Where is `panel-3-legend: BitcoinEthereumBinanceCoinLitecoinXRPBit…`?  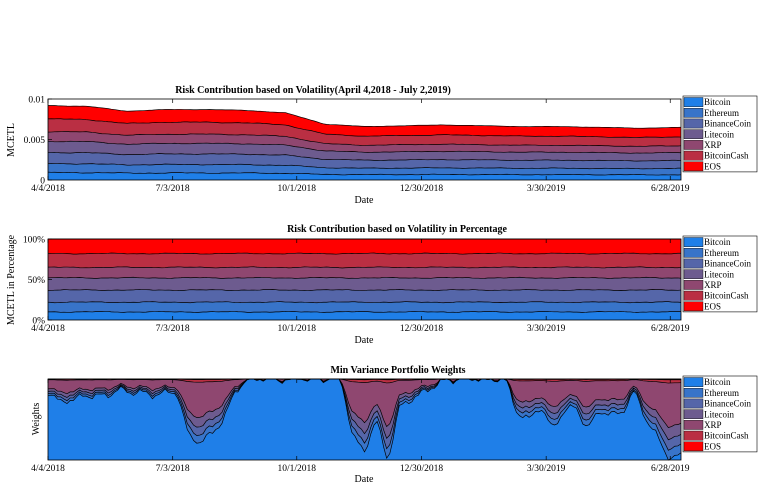 panel-3-legend: BitcoinEthereumBinanceCoinLitecoinXRPBit… is located at coordinates (720, 414).